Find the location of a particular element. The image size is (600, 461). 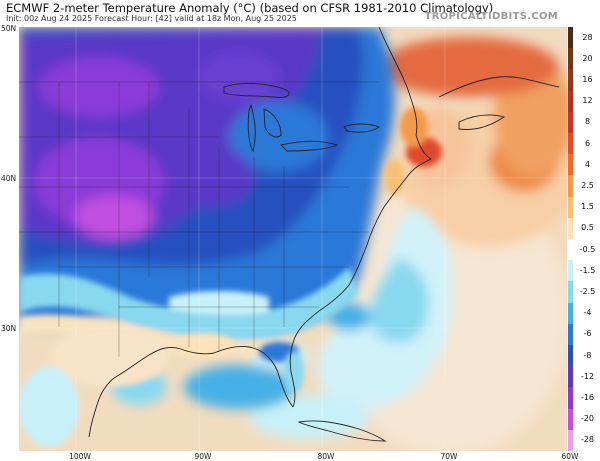

legend-level: -28 is located at coordinates (584, 440).